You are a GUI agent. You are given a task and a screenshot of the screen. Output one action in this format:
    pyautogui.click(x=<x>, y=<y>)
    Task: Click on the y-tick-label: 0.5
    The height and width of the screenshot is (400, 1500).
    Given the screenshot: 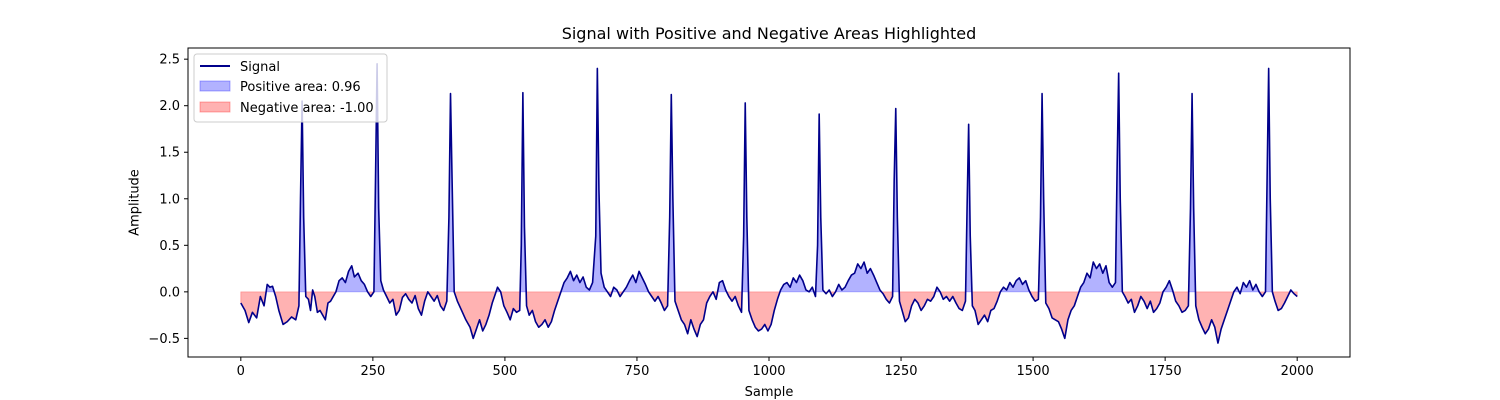 What is the action you would take?
    pyautogui.click(x=169, y=246)
    